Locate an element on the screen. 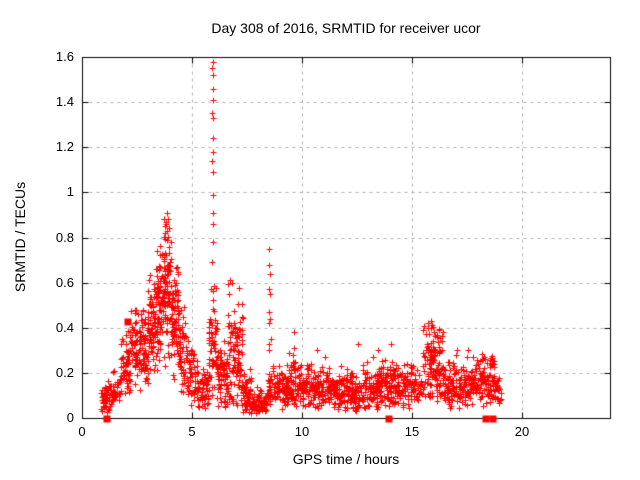 The height and width of the screenshot is (480, 640). y-tick-label: 0.8 is located at coordinates (64, 237).